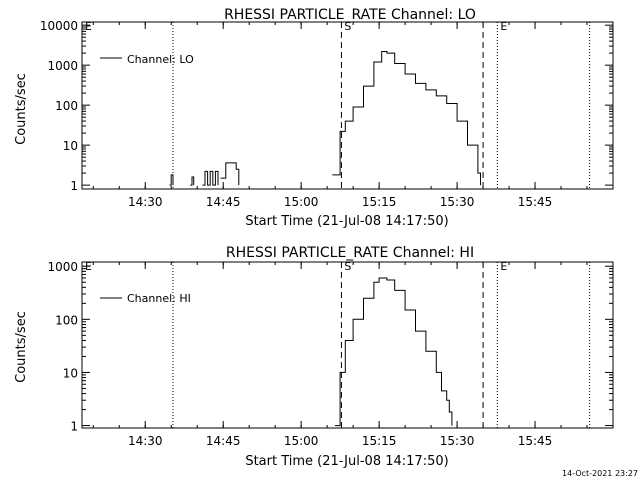 The image size is (640, 480). I want to click on x-tick-label-lo: 14:45, so click(223, 202).